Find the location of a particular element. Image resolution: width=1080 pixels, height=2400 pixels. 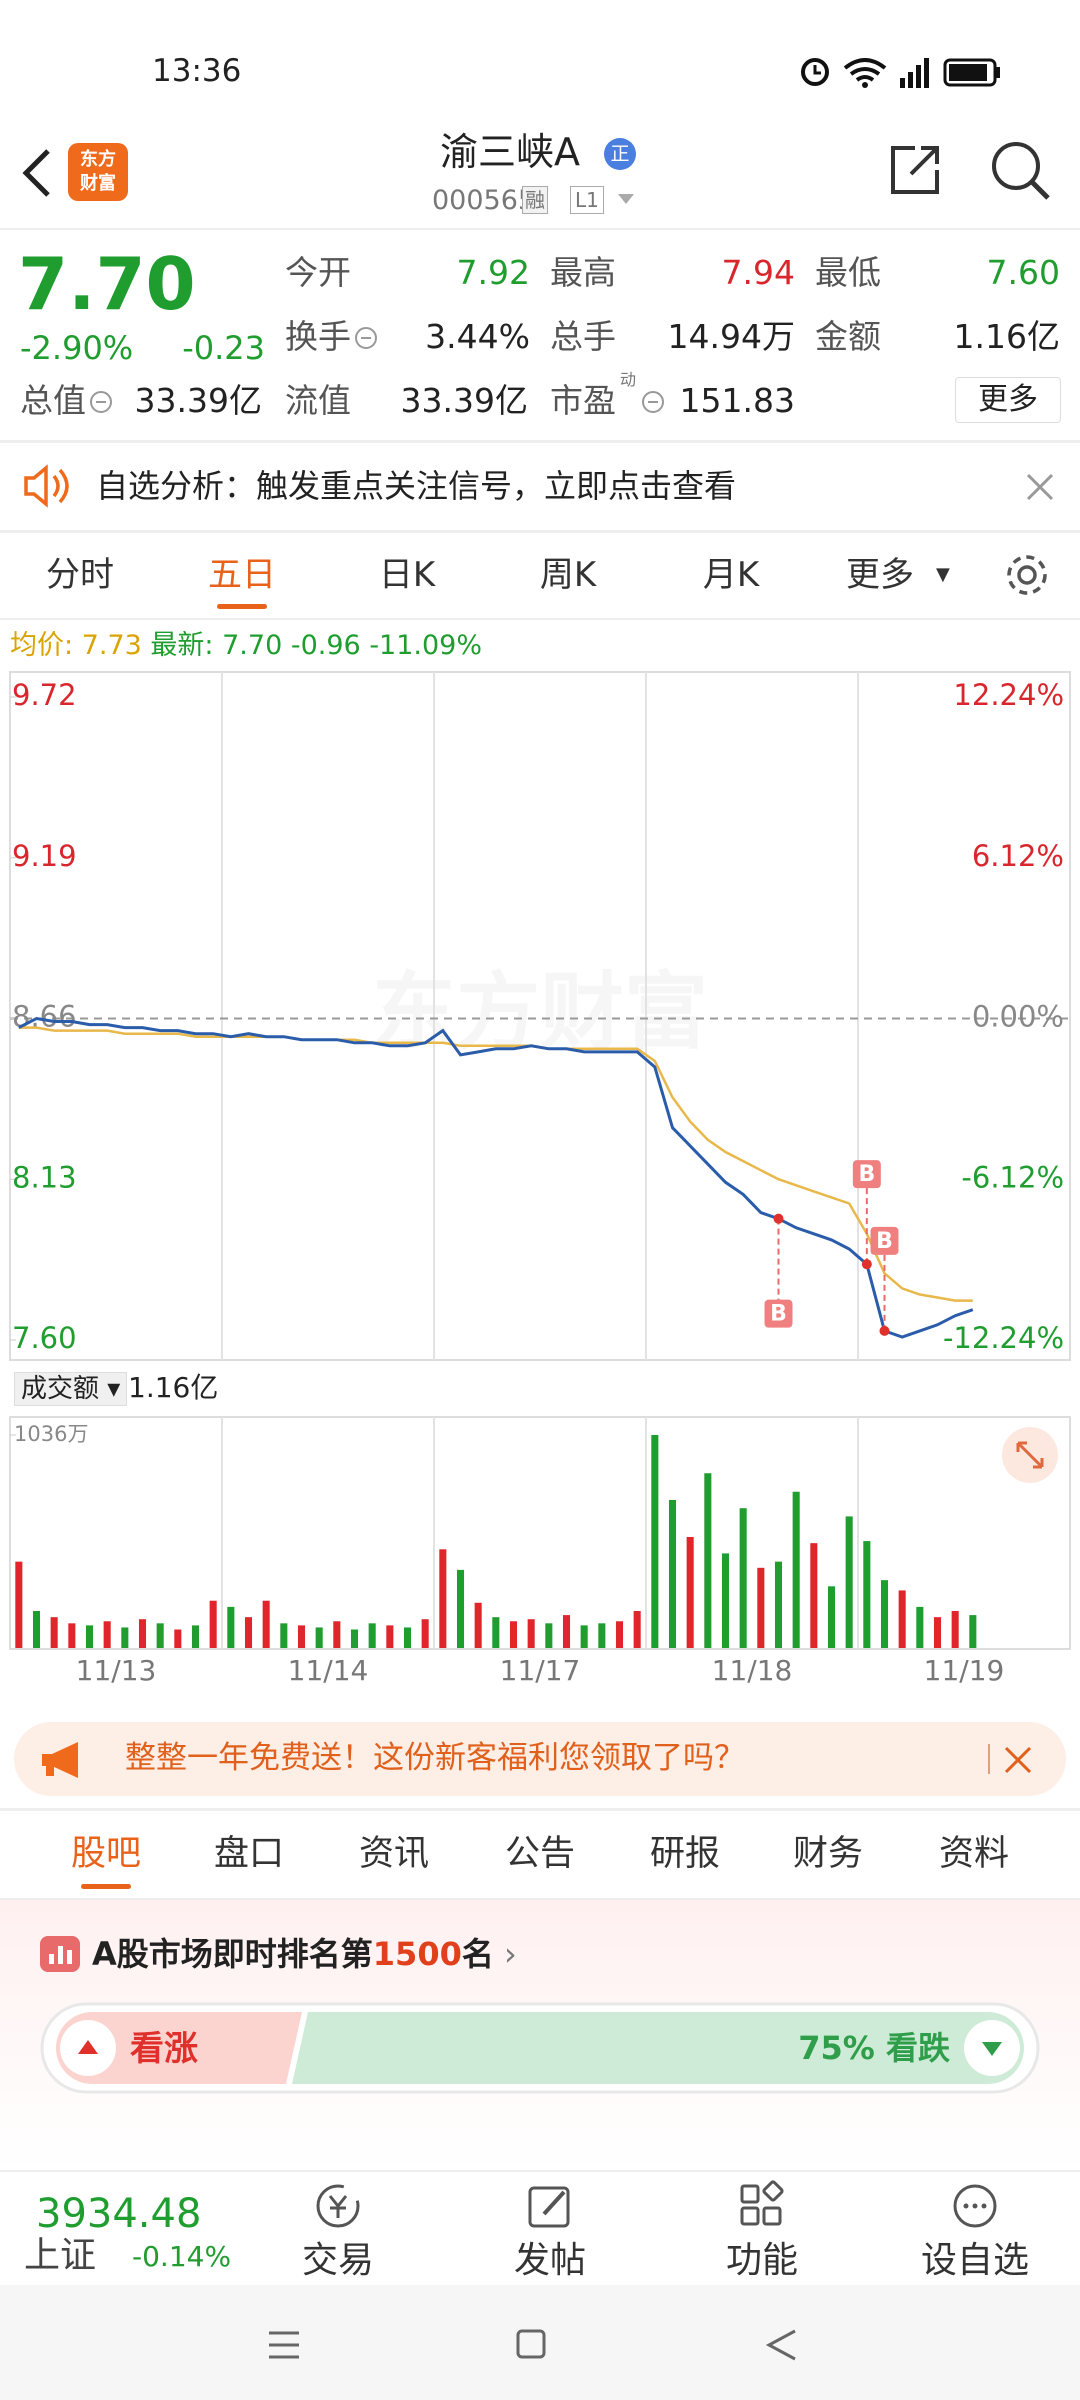

notice-text: 自选分析：触发重点关注信号，立即点击查看 is located at coordinates (416, 486).